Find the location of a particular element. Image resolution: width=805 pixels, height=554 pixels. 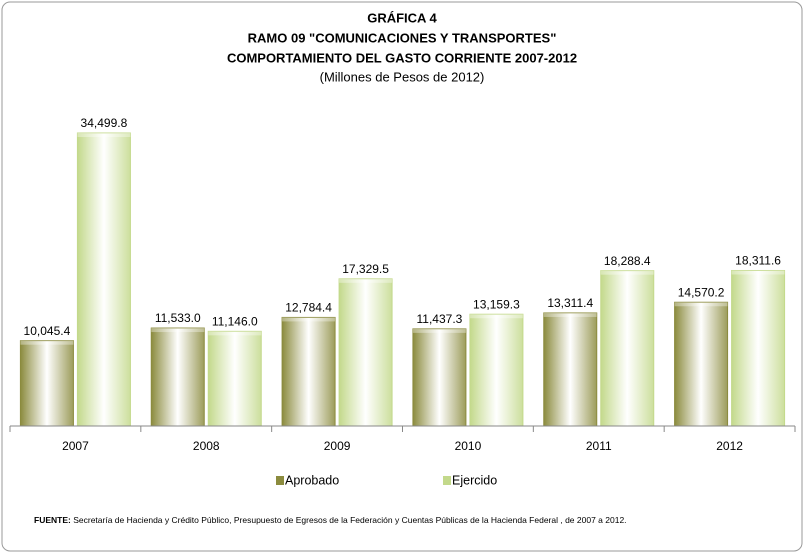

chart-subtitle: (Millones de Pesos de 2012) is located at coordinates (402, 76).